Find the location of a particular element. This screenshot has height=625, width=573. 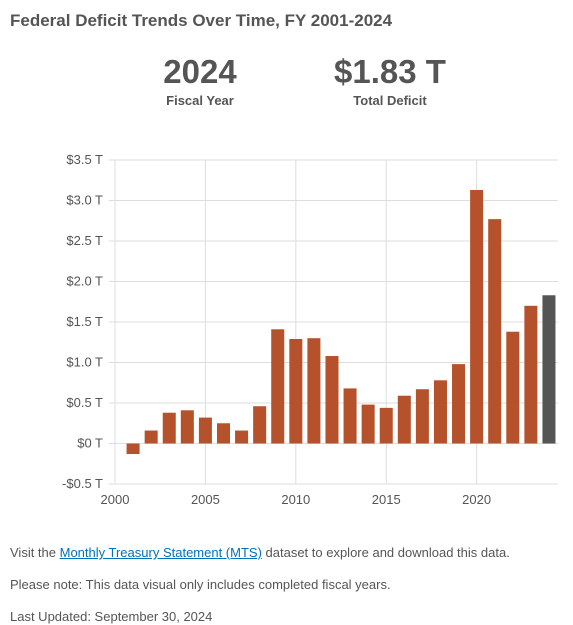

bar-2003 is located at coordinates (169, 428).